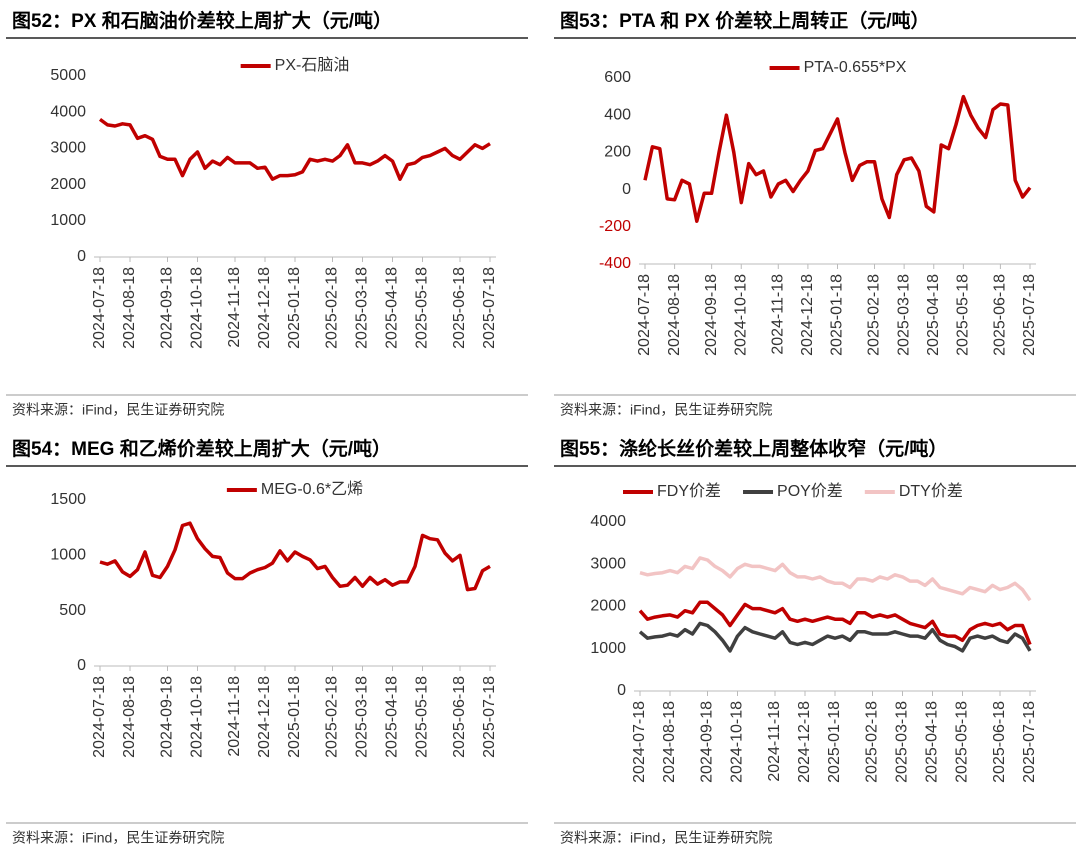 This screenshot has height=849, width=1080. I want to click on y-tick-label: 400, so click(617, 114).